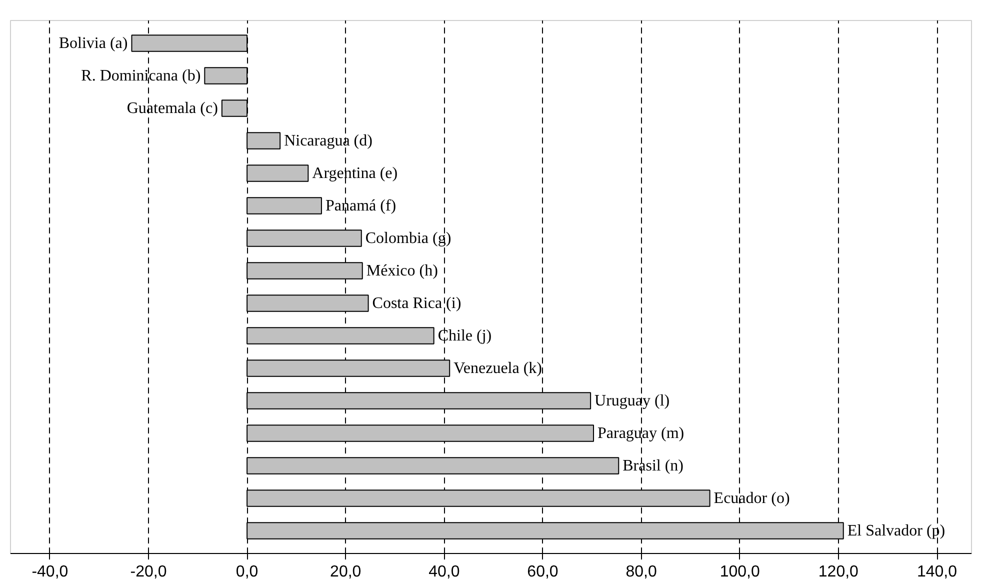 The width and height of the screenshot is (981, 583). What do you see at coordinates (641, 572) in the screenshot?
I see `x-tick-label: 80,0` at bounding box center [641, 572].